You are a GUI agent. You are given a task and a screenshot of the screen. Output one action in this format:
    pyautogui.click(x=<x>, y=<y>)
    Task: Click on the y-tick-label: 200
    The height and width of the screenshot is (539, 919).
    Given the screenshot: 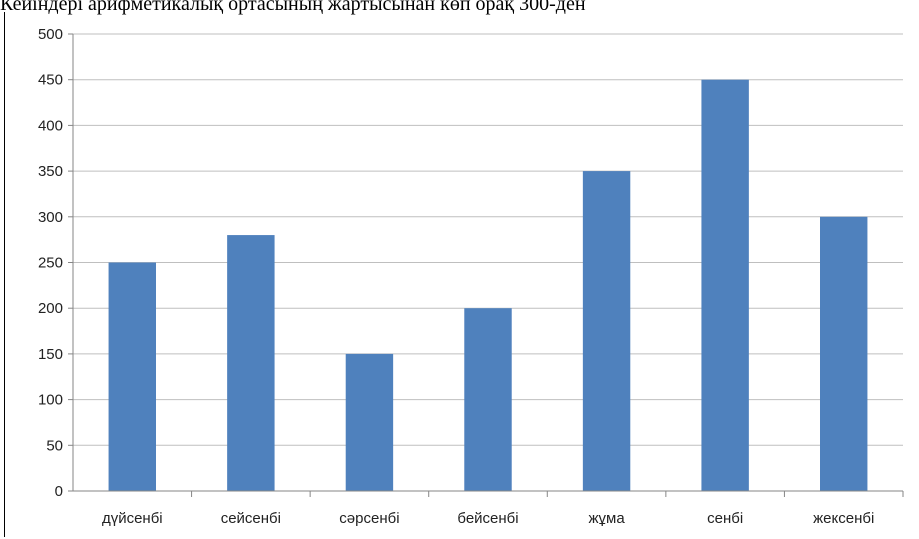 What is the action you would take?
    pyautogui.click(x=50, y=308)
    